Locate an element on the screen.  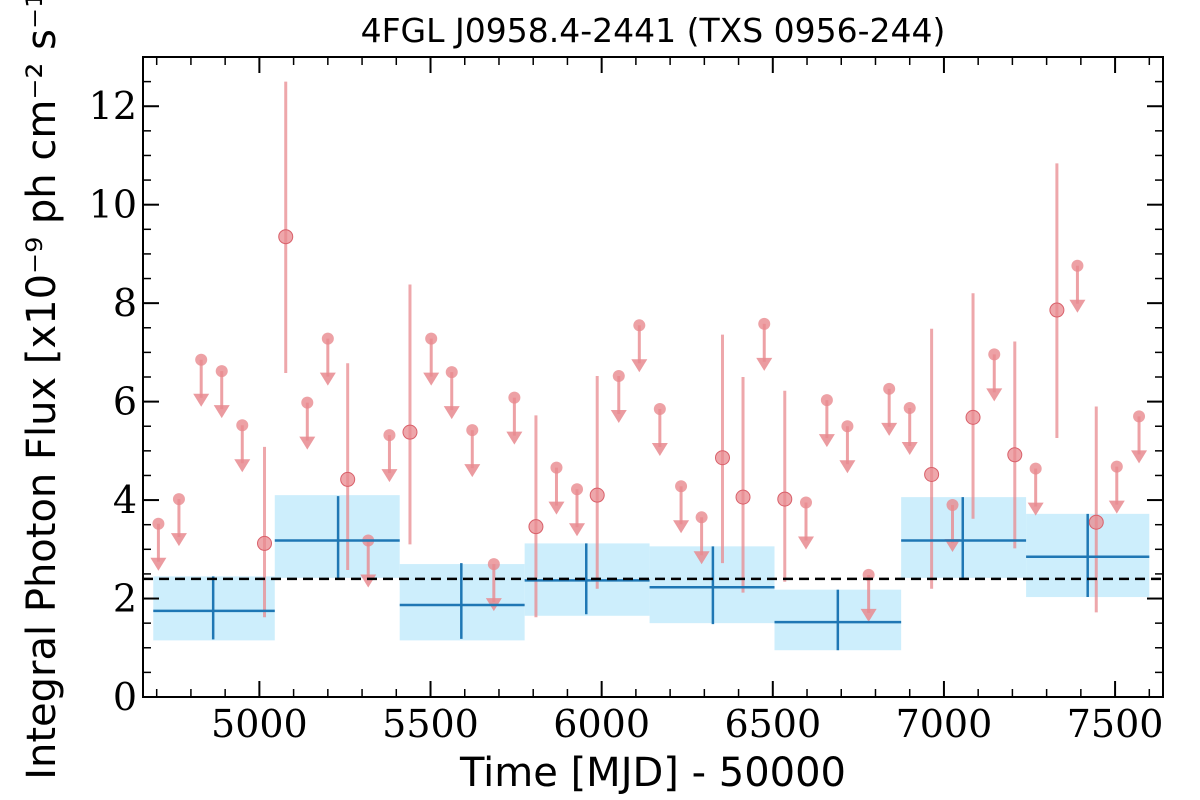
y-tick-label: 0 is located at coordinates (125, 697).